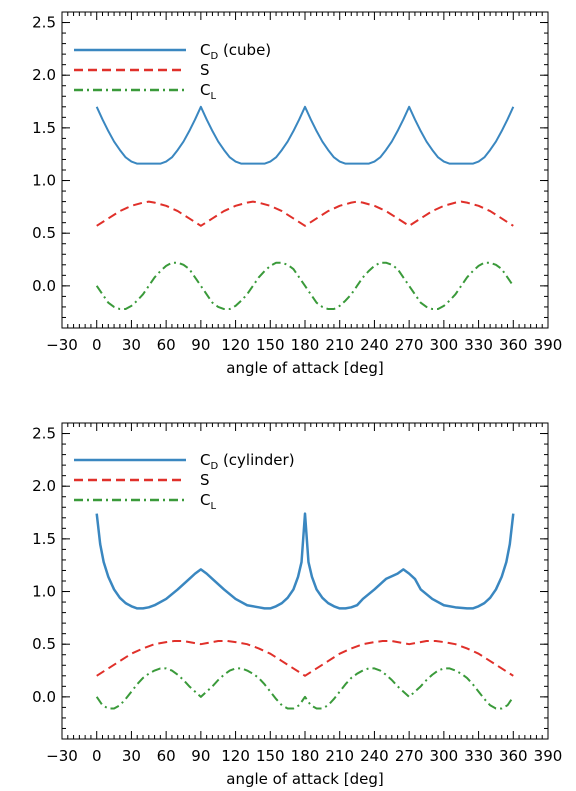 The image size is (576, 791). I want to click on legend: CD (cylinder)S CL, so click(184, 481).